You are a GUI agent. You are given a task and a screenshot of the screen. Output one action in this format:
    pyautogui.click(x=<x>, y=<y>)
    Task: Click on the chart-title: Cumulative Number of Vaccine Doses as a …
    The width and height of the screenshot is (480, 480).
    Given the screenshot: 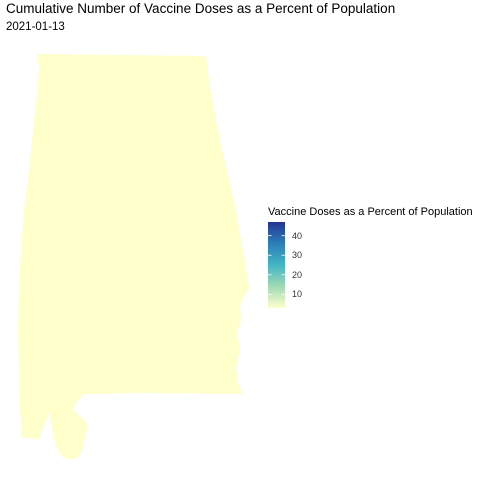 What is the action you would take?
    pyautogui.click(x=201, y=8)
    